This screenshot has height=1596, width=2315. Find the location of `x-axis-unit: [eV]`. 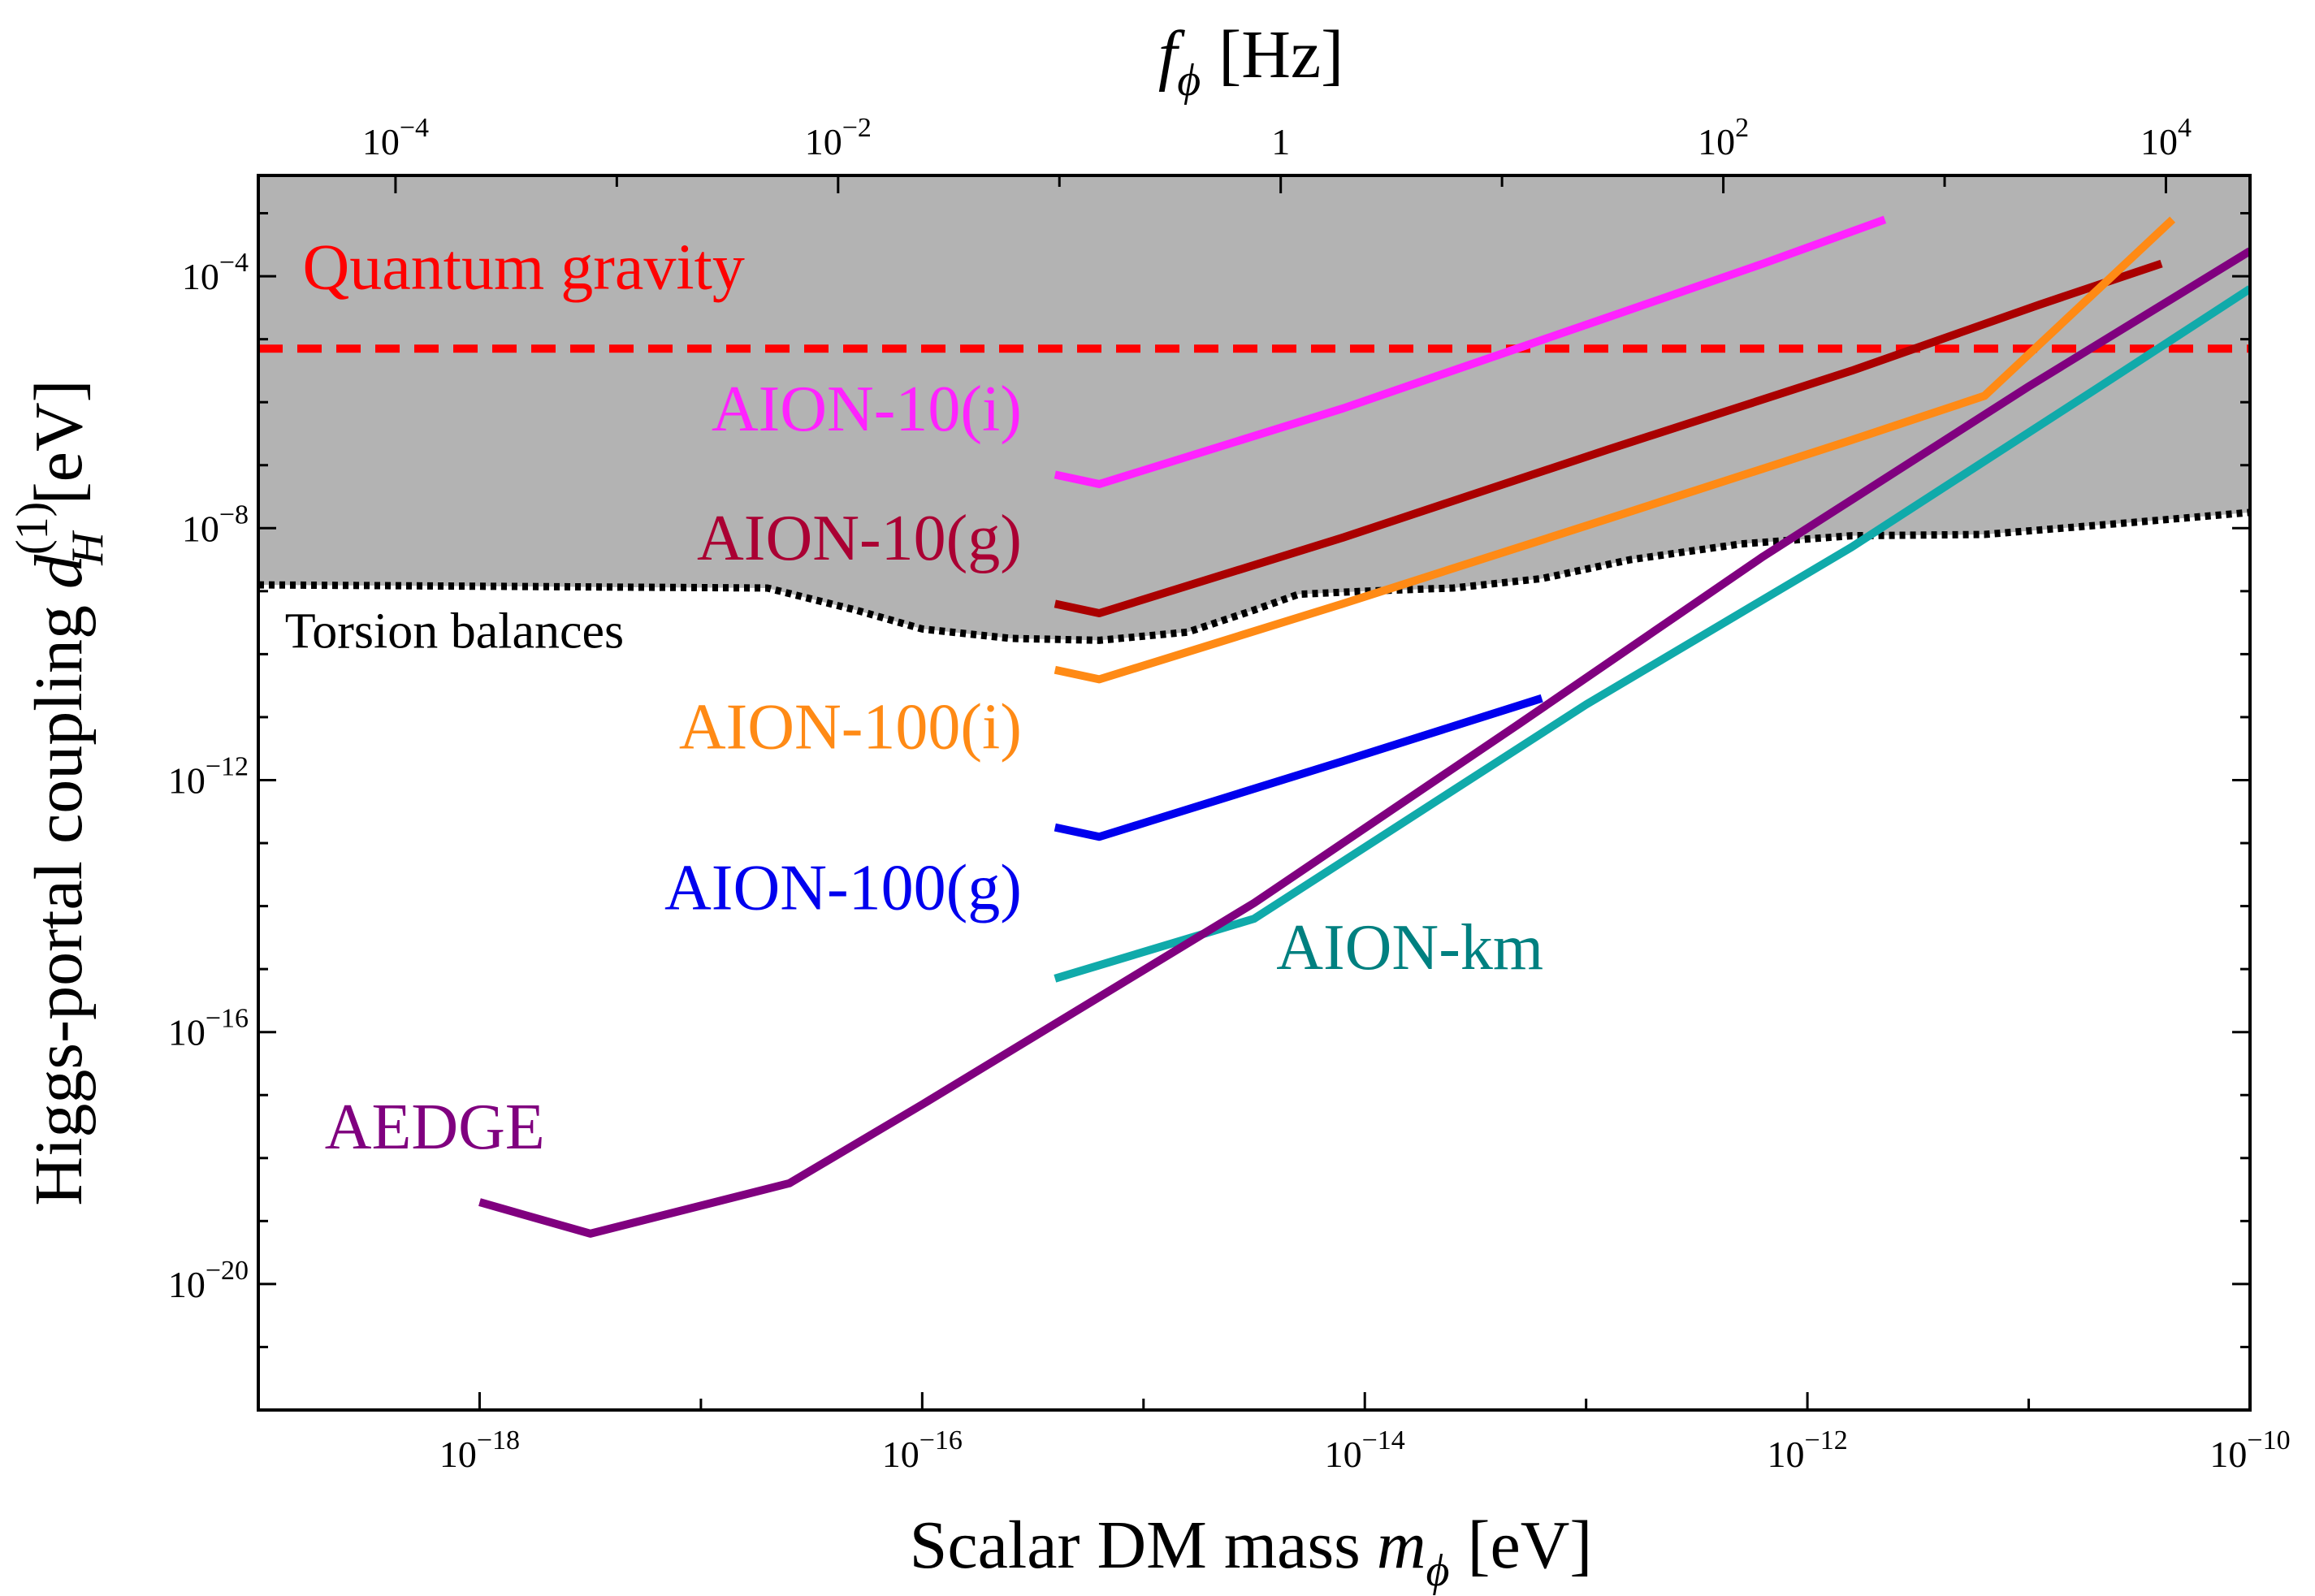

x-axis-unit: [eV] is located at coordinates (1530, 1545).